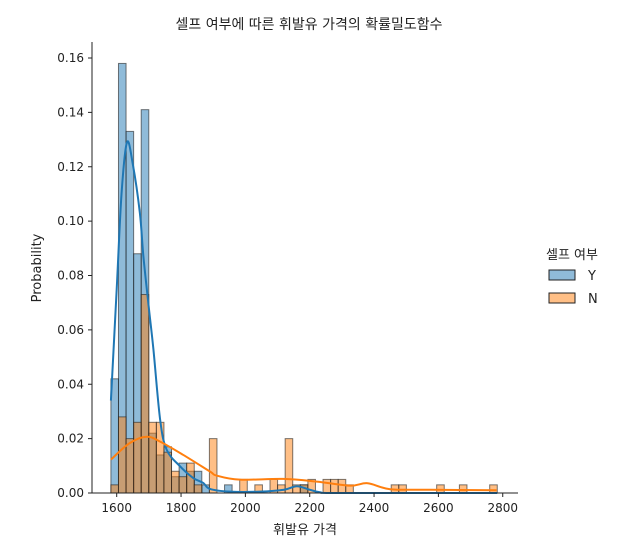 This screenshot has height=559, width=627. What do you see at coordinates (562, 275) in the screenshot?
I see `legend-swatch-y` at bounding box center [562, 275].